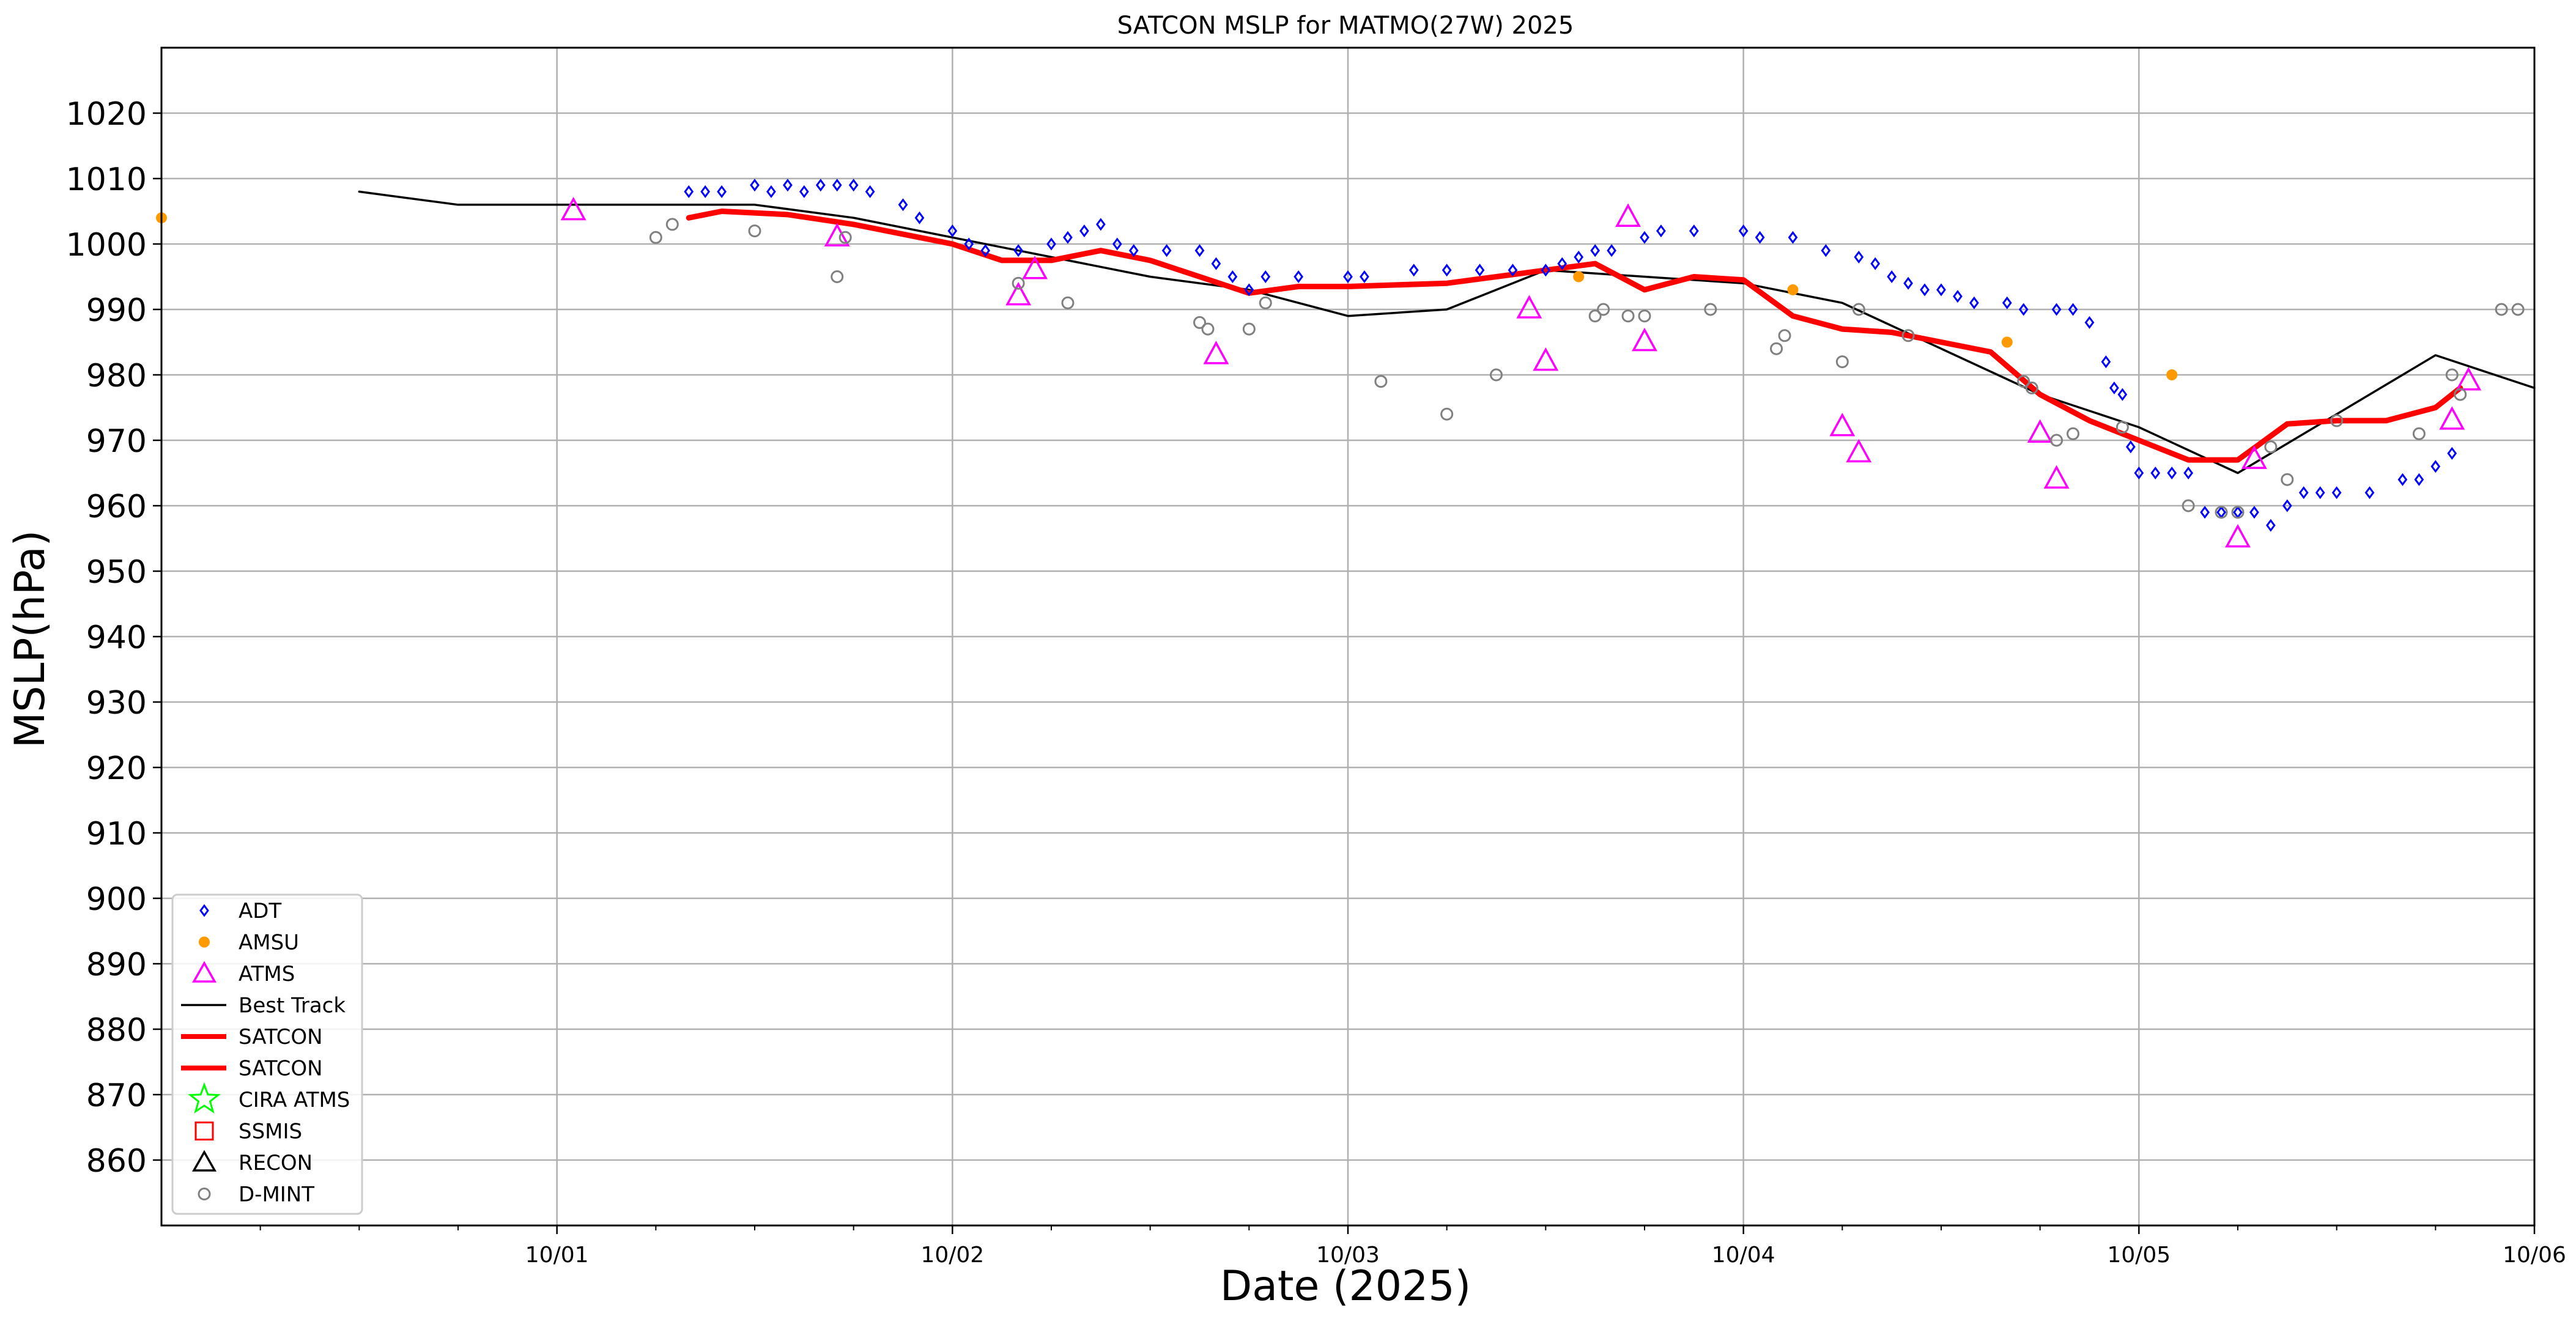 This screenshot has width=2576, height=1327. I want to click on y-tick-label: 900, so click(116, 899).